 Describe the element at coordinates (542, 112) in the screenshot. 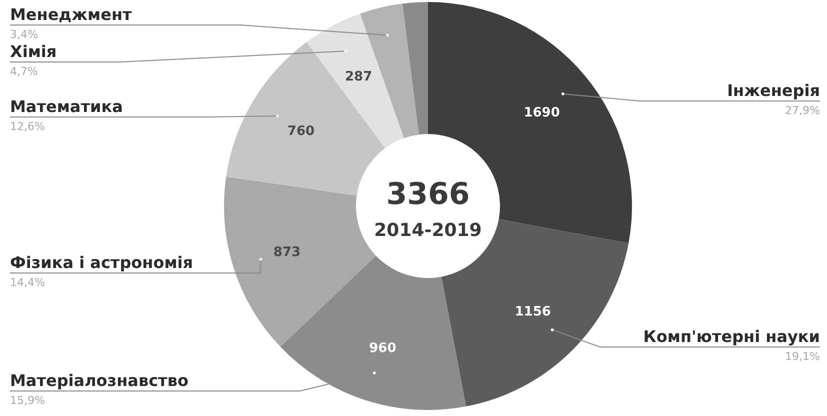

I see `data-label: 1690` at that location.